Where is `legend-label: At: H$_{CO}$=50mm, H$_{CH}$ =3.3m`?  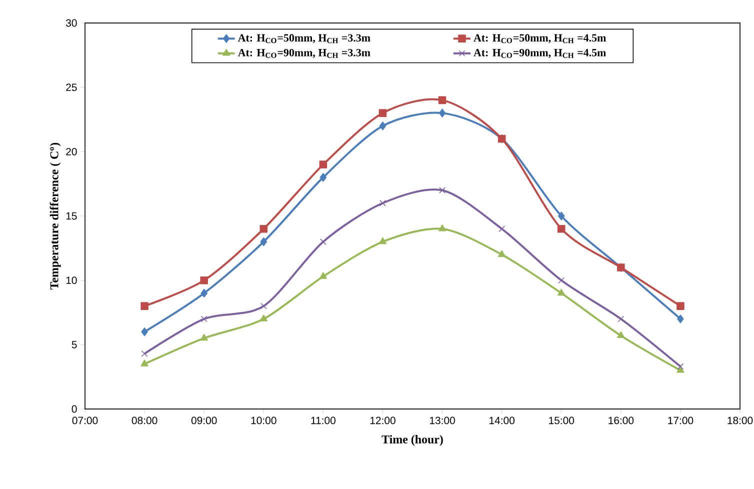 legend-label: At: H$_{CO}$=50mm, H$_{CH}$ =3.3m is located at coordinates (304, 39).